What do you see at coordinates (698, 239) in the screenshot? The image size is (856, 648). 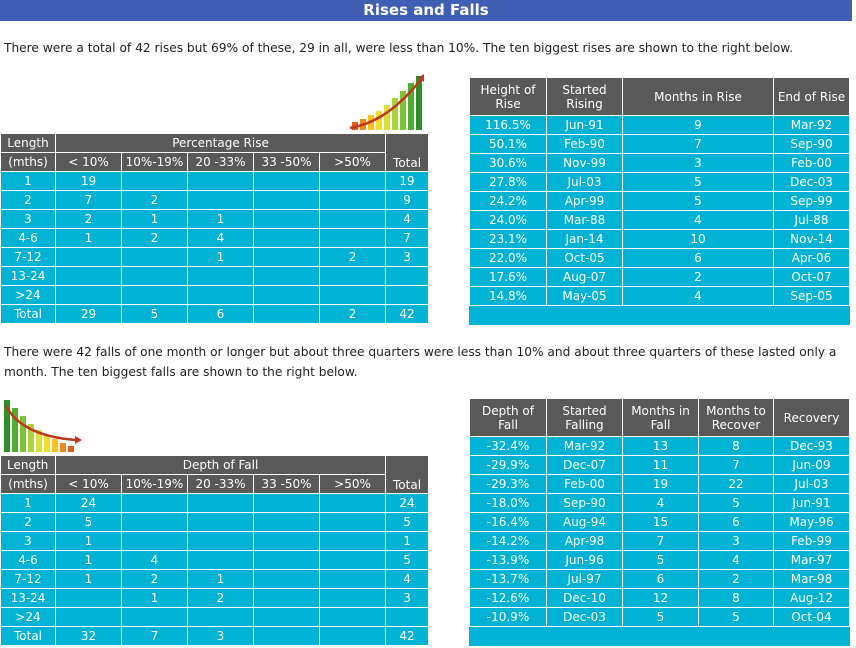 I see `value-cell: 10` at bounding box center [698, 239].